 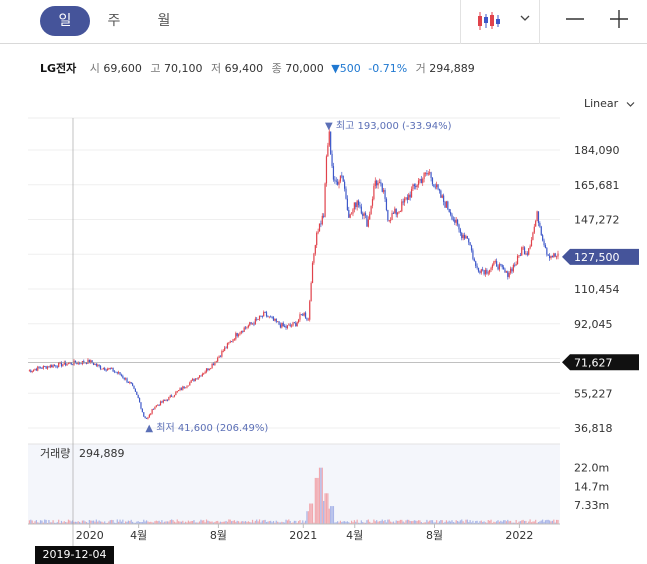 What do you see at coordinates (619, 19) in the screenshot?
I see `zoom-in-button` at bounding box center [619, 19].